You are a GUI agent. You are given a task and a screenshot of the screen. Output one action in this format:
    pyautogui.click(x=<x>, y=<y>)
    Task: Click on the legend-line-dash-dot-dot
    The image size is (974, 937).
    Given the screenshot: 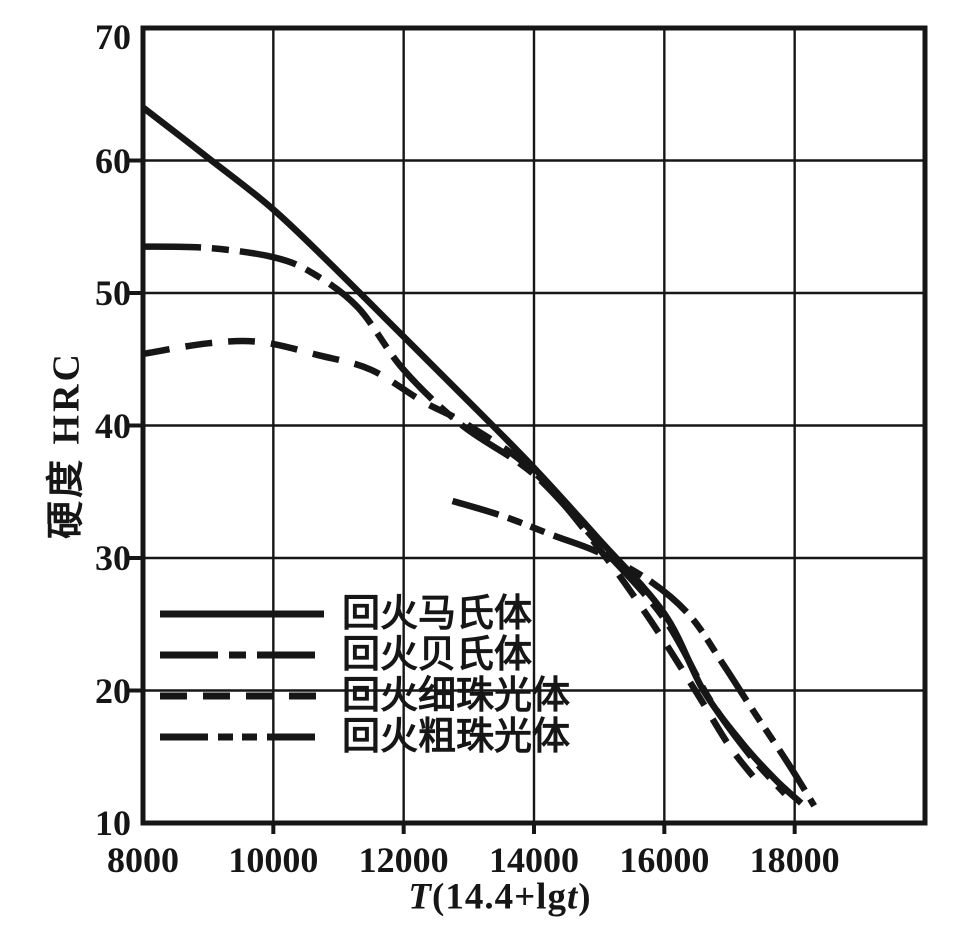 What is the action you would take?
    pyautogui.click(x=242, y=736)
    